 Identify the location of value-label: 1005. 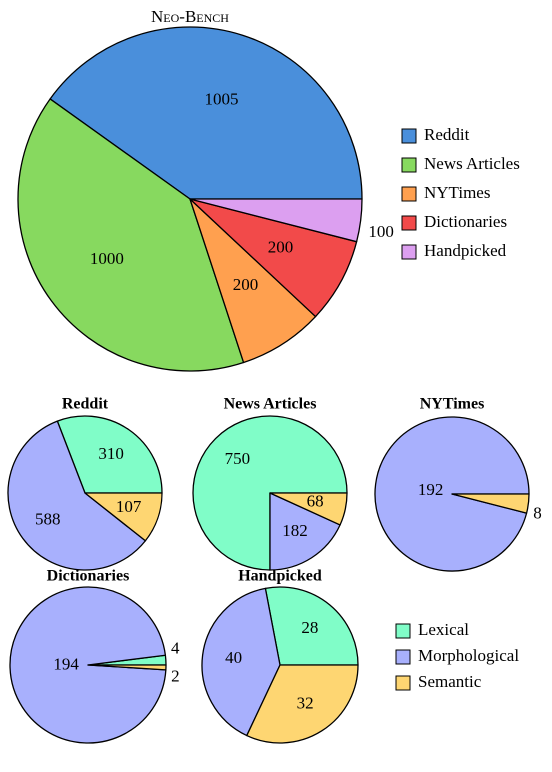
(222, 99).